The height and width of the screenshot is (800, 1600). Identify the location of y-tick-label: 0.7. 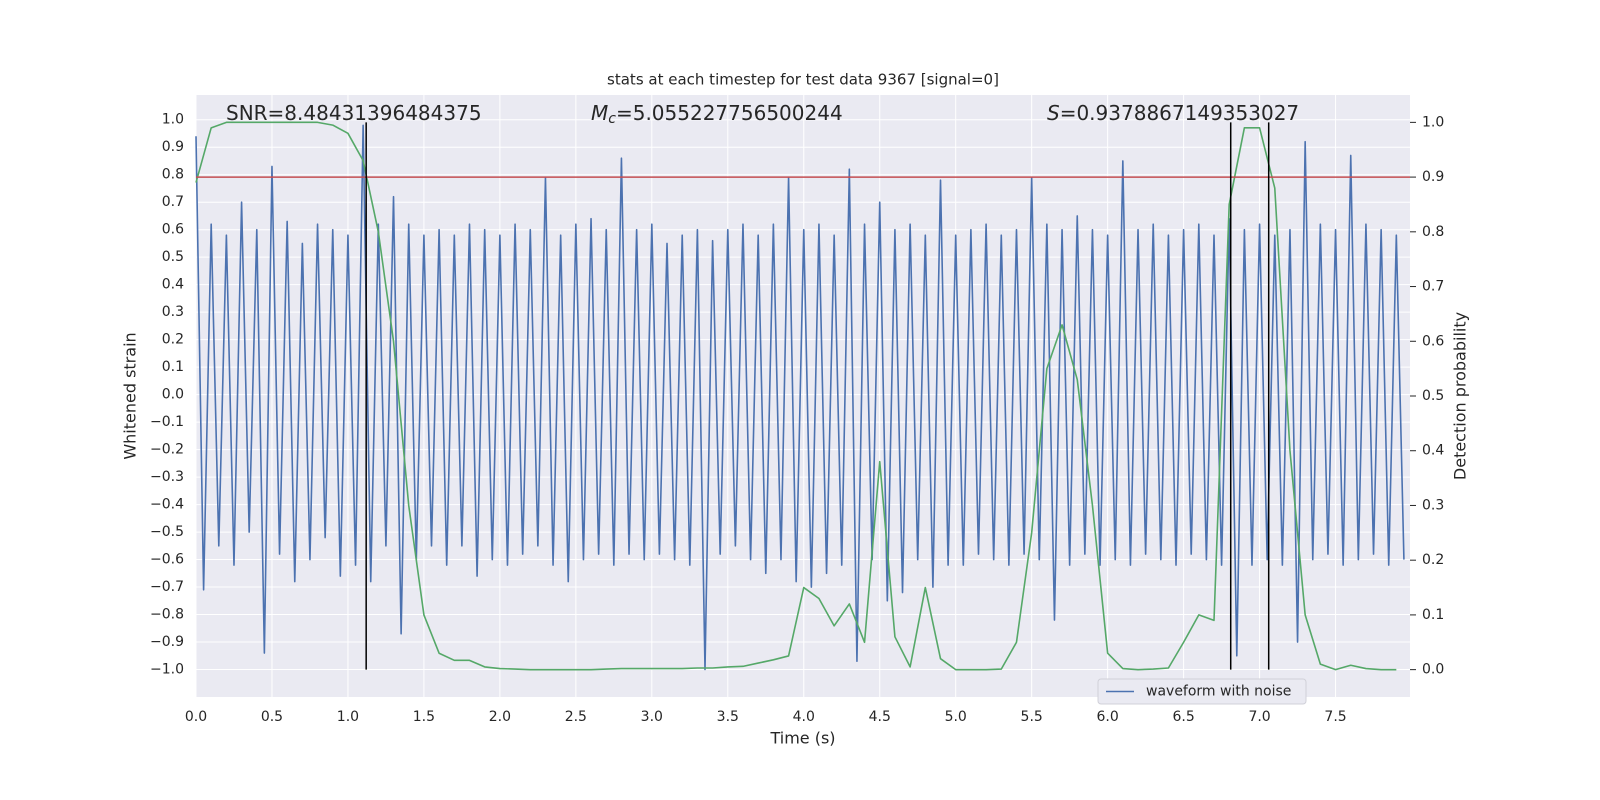
(173, 202).